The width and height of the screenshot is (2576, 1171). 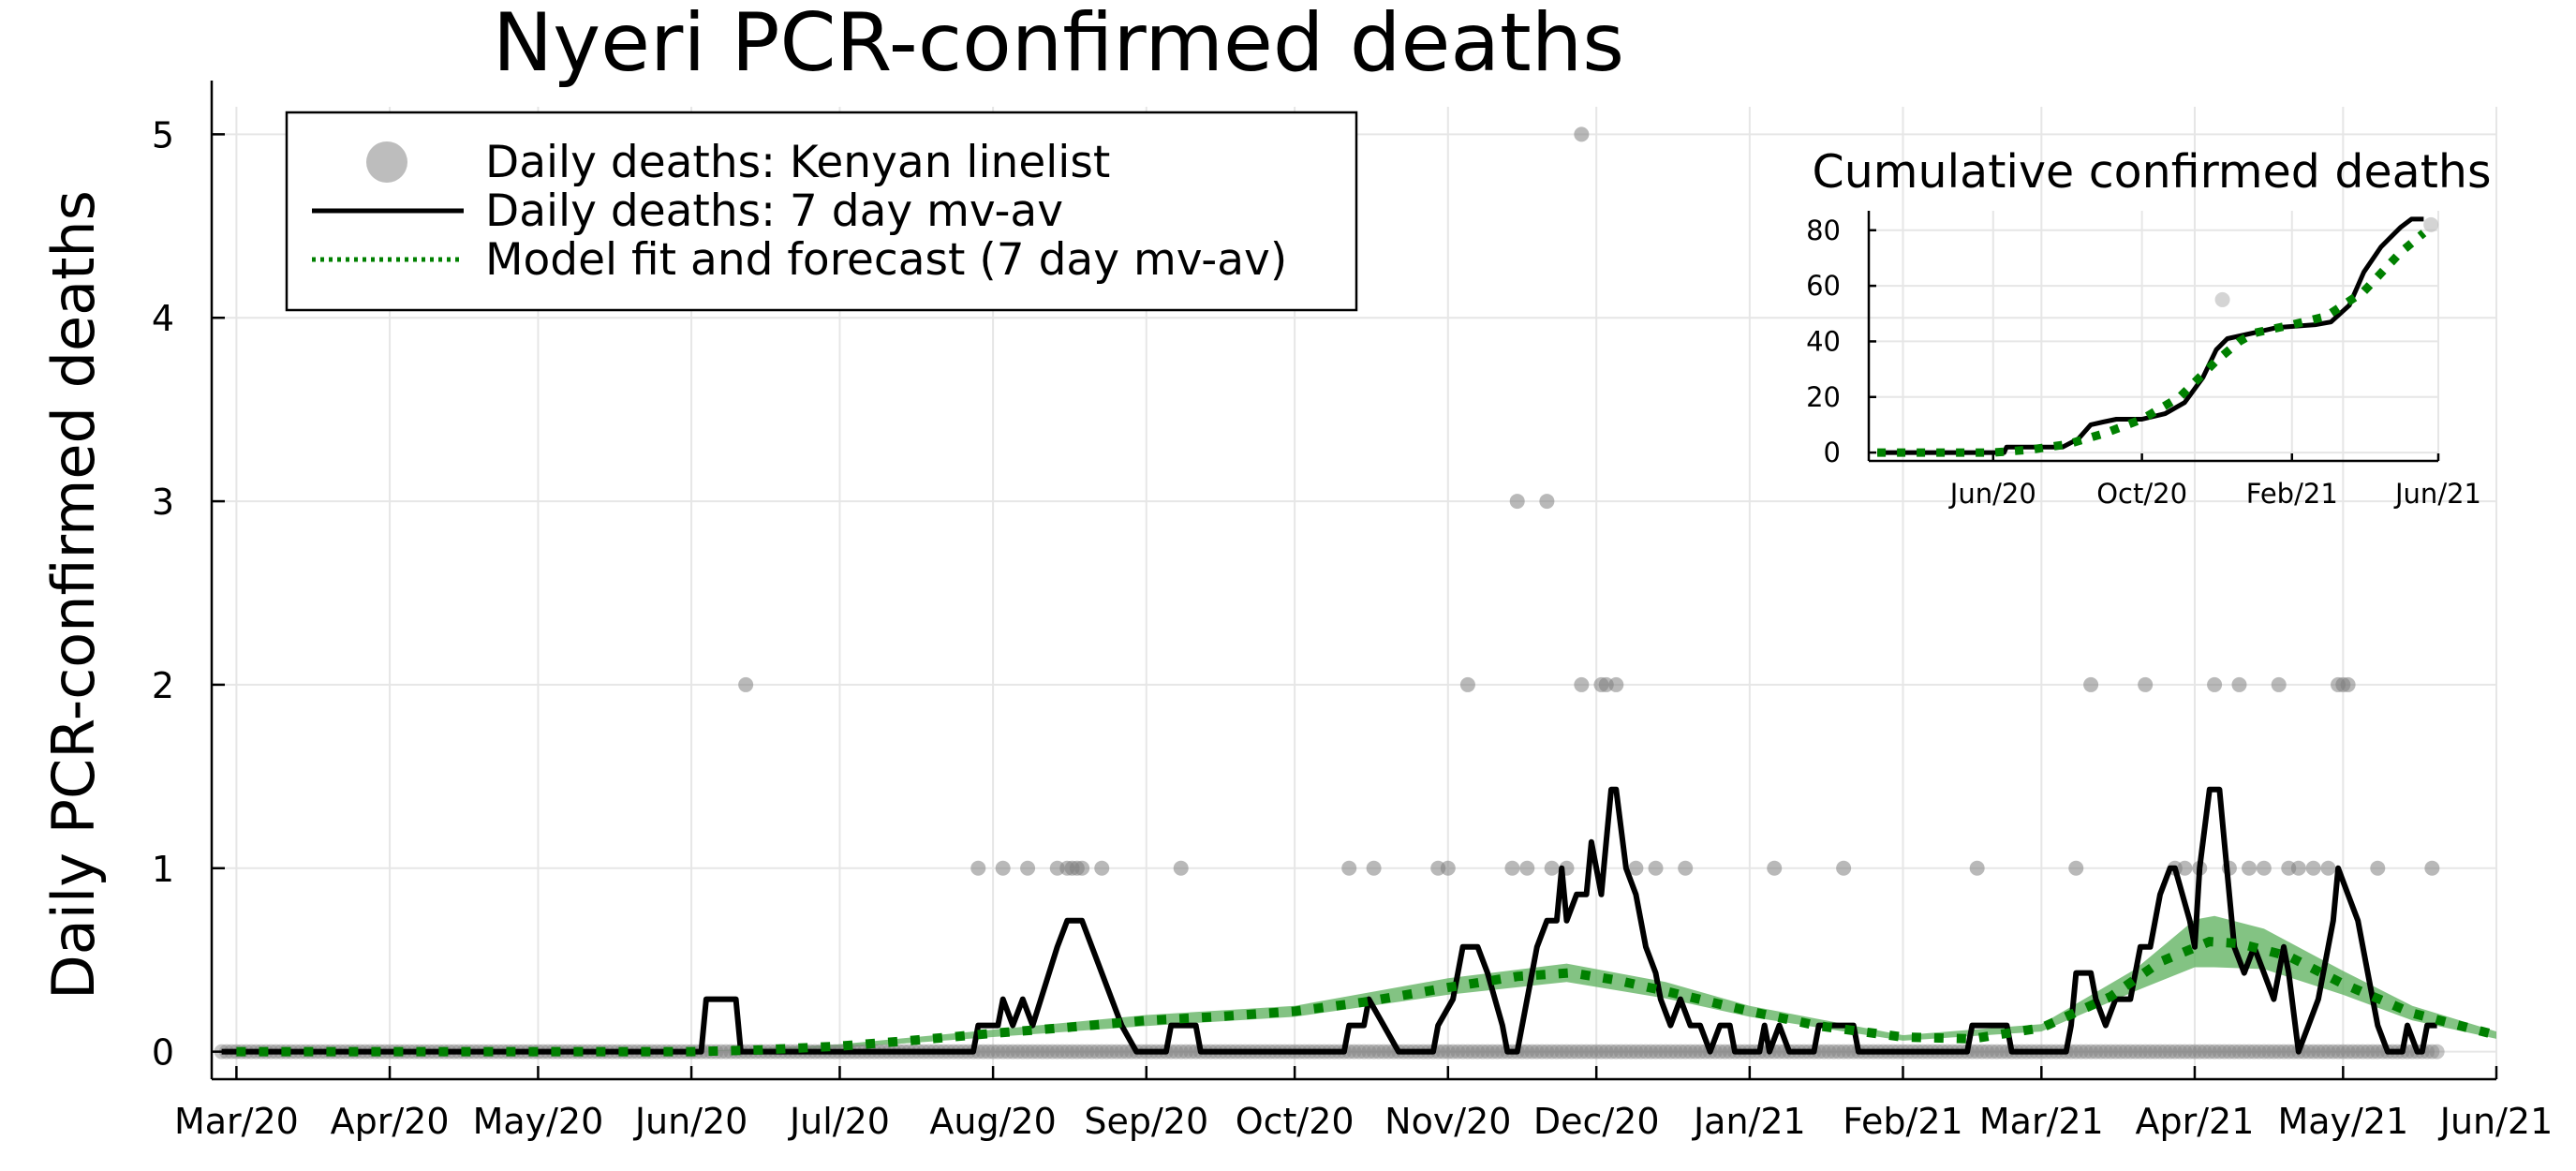 I want to click on inset-y-tick-labels: 0 20 40 60 80, so click(x=1823, y=341).